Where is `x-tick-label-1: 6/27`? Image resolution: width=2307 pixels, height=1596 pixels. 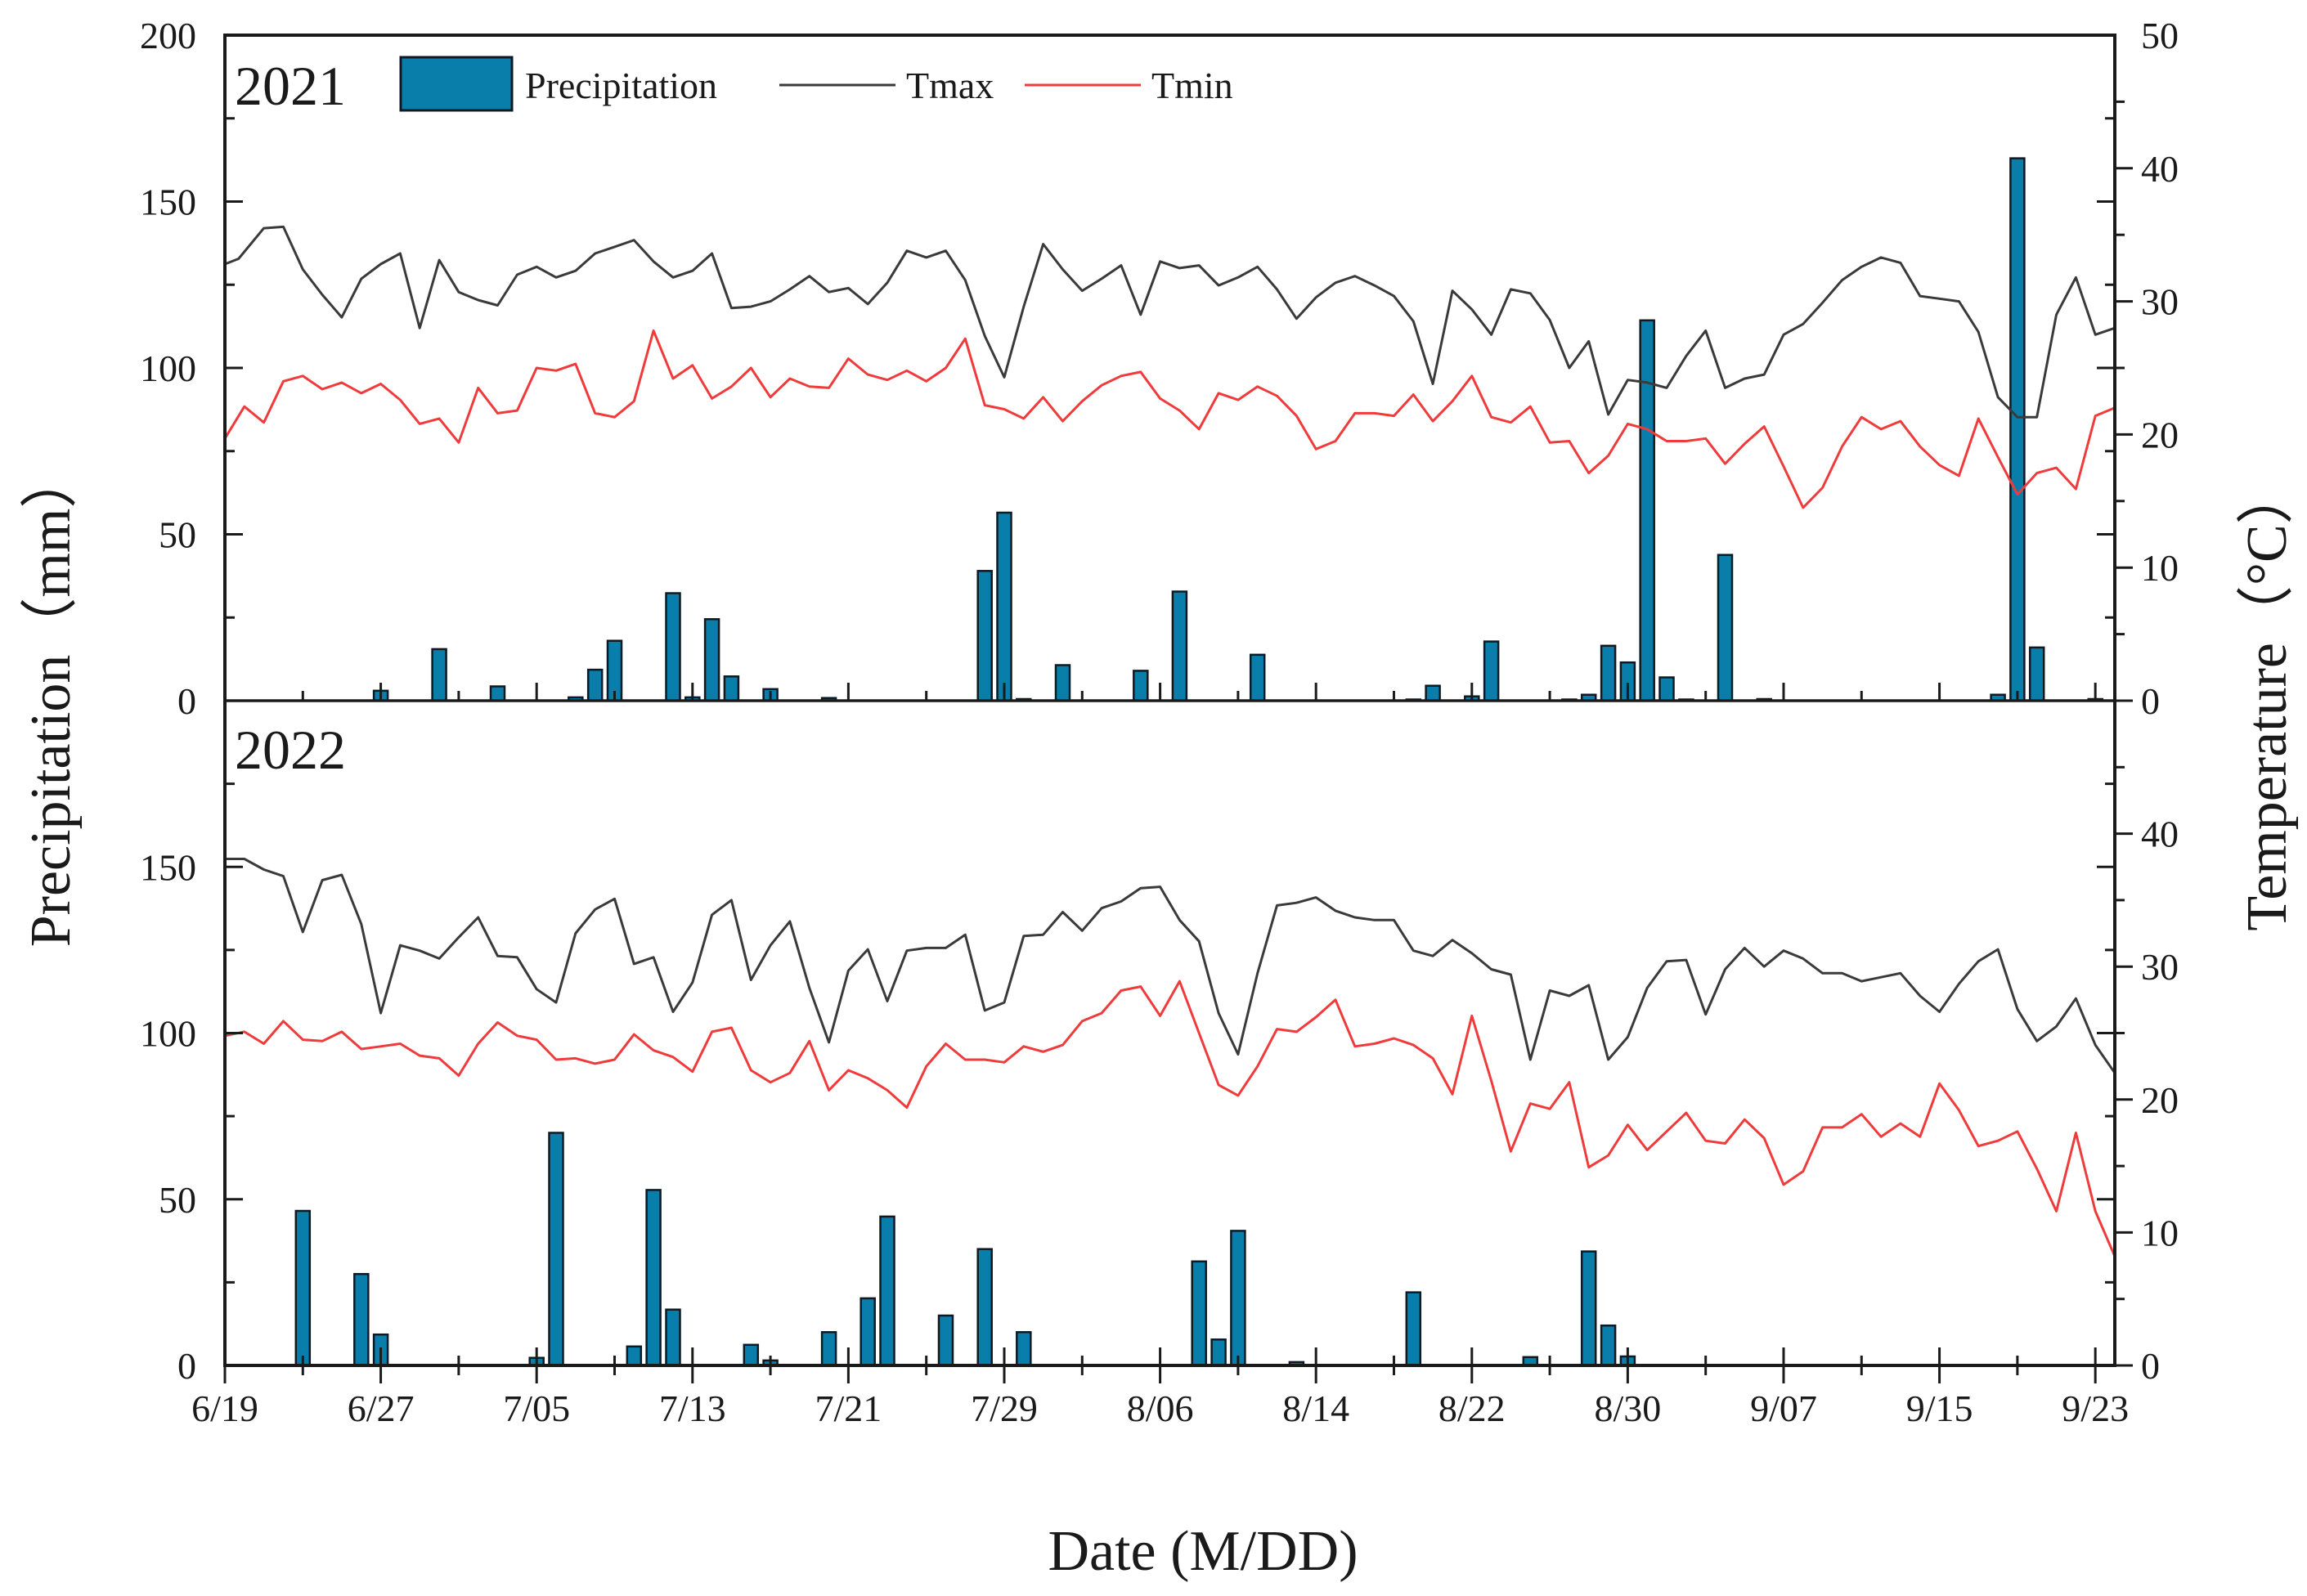
x-tick-label-1: 6/27 is located at coordinates (381, 1408).